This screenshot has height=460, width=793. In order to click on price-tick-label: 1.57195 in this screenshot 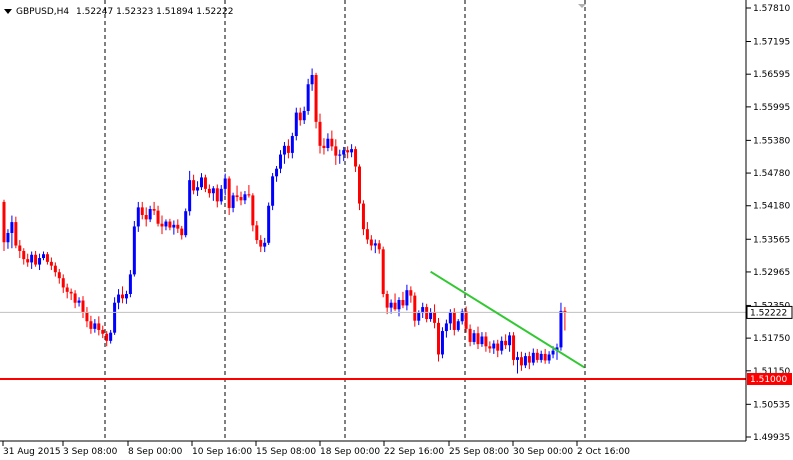, I will do `click(771, 43)`.